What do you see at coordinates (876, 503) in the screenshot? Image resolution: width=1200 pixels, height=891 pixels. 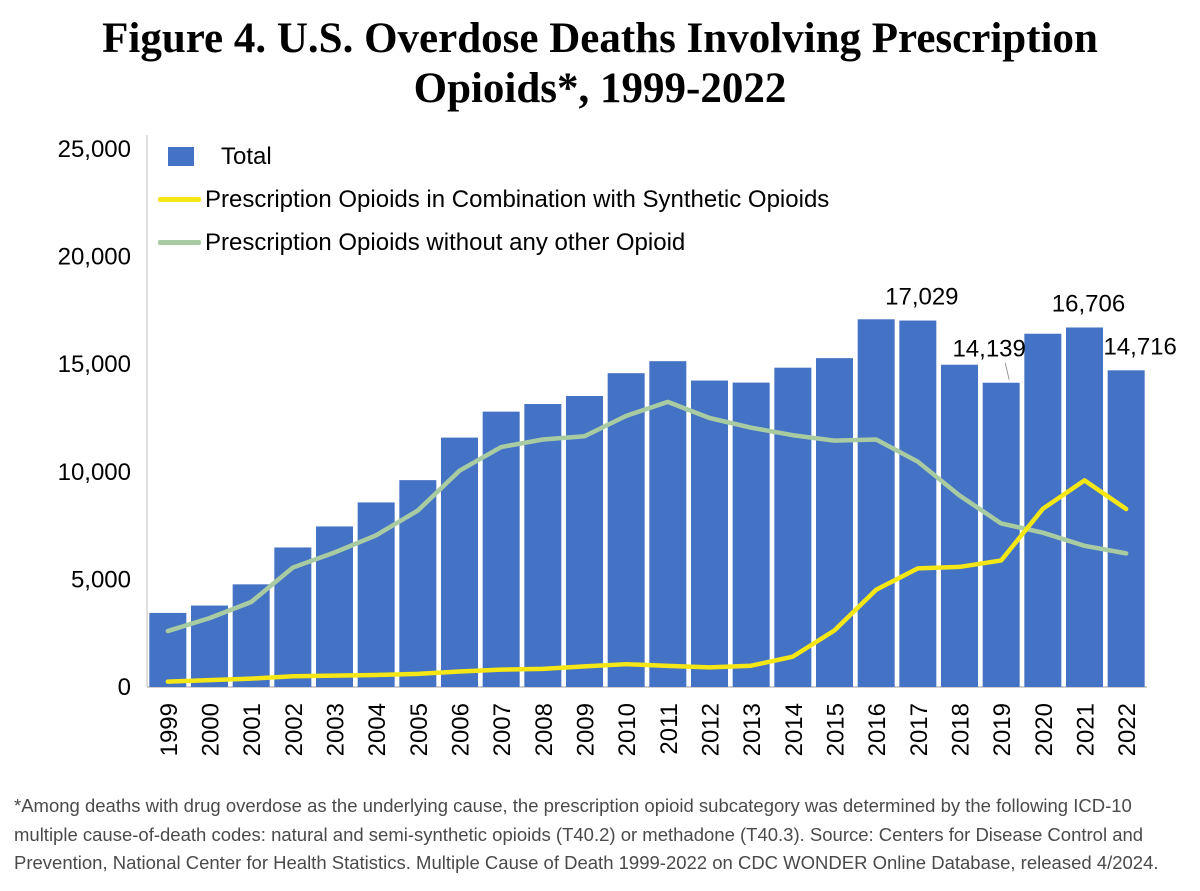 I see `bar-2016` at bounding box center [876, 503].